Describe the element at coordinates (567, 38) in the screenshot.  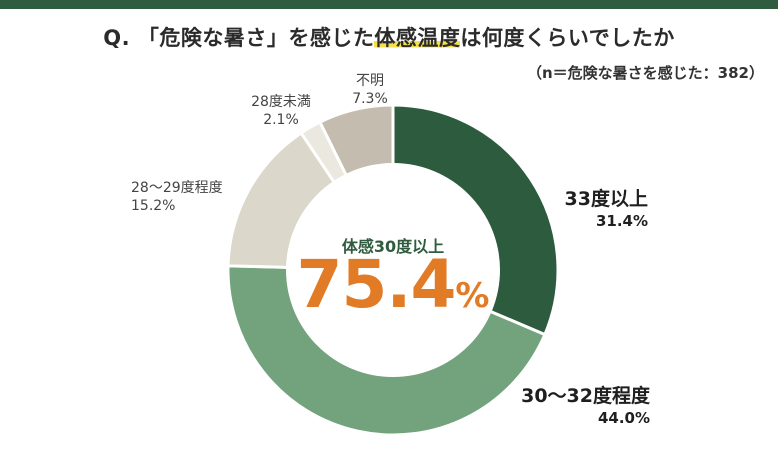
I see `title-part-2: は何度くらいでしたか` at that location.